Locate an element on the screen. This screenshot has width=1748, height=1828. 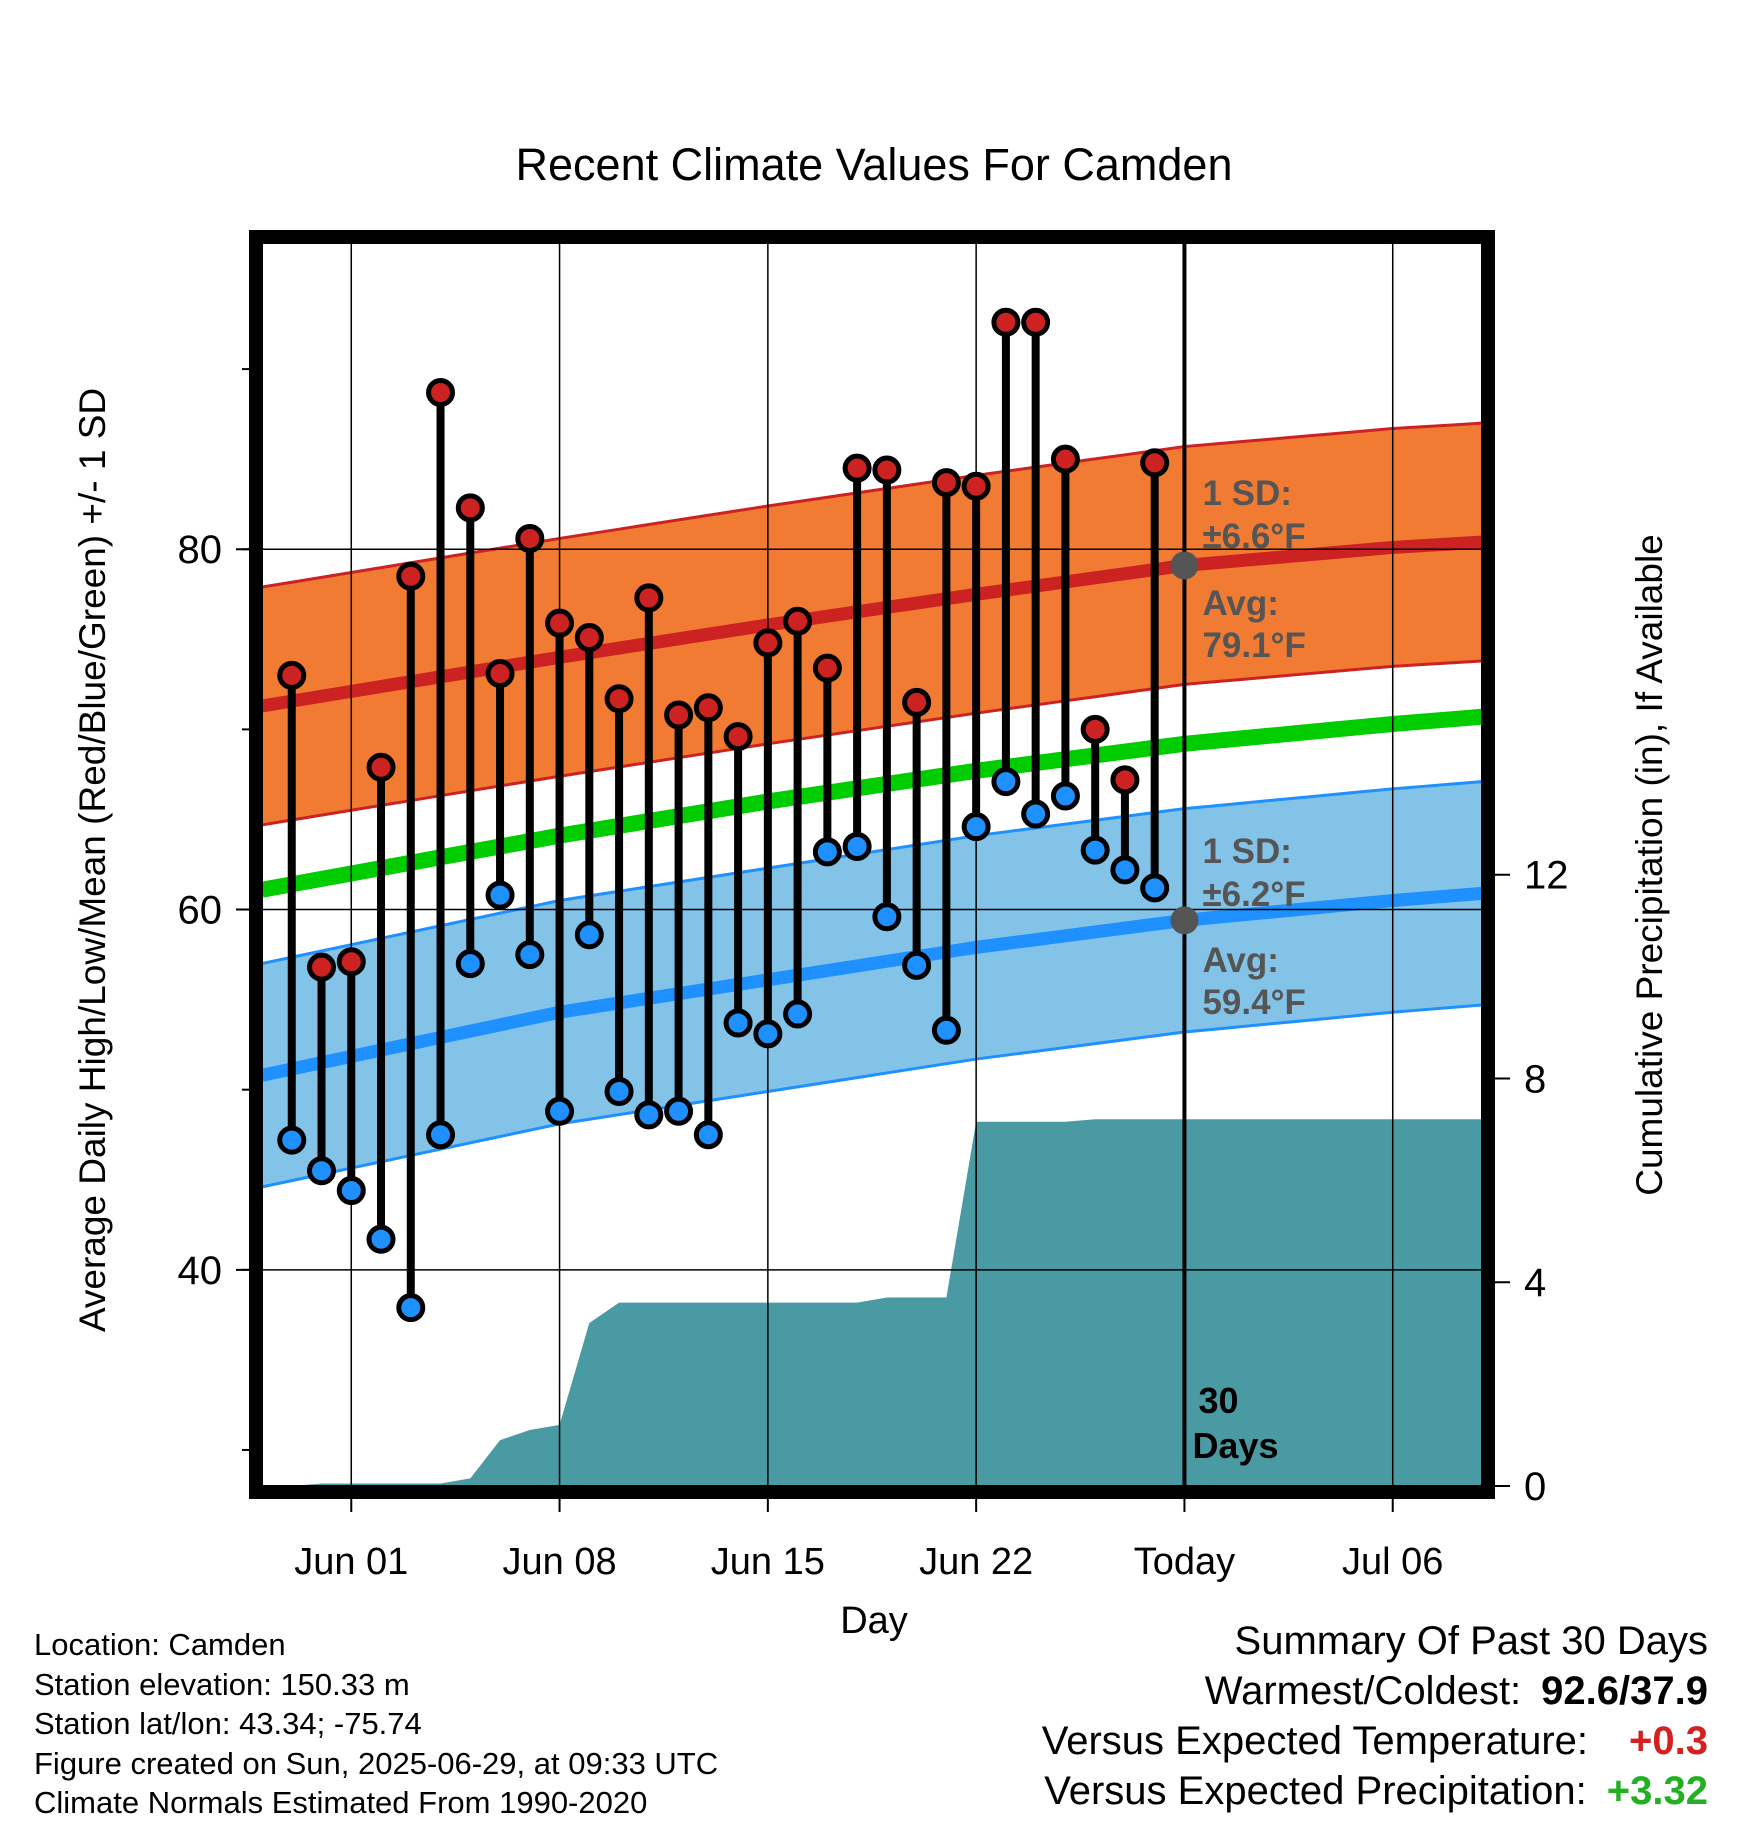
precip-area is located at coordinates (886, 1302).